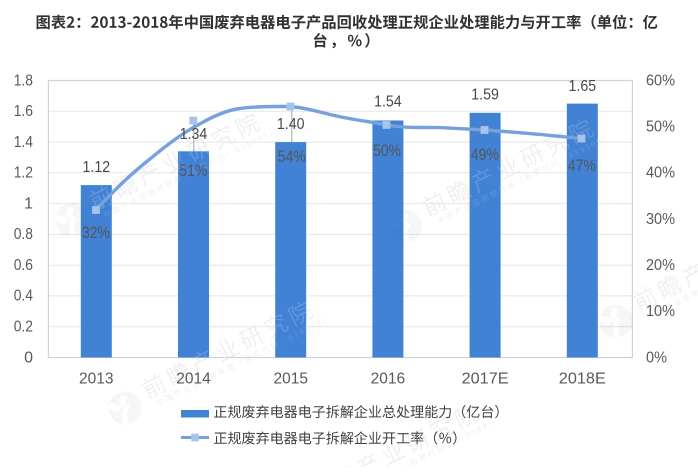  I want to click on svg-text: 1.2, so click(23, 173).